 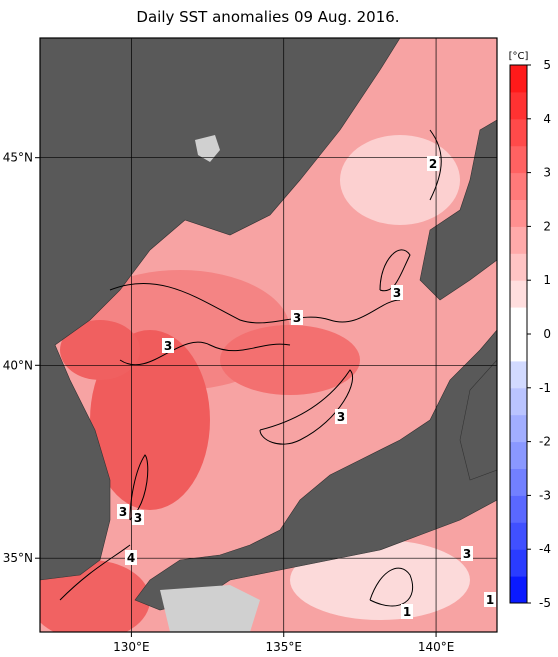 I want to click on colorbar-tick-label: 0, so click(x=547, y=334).